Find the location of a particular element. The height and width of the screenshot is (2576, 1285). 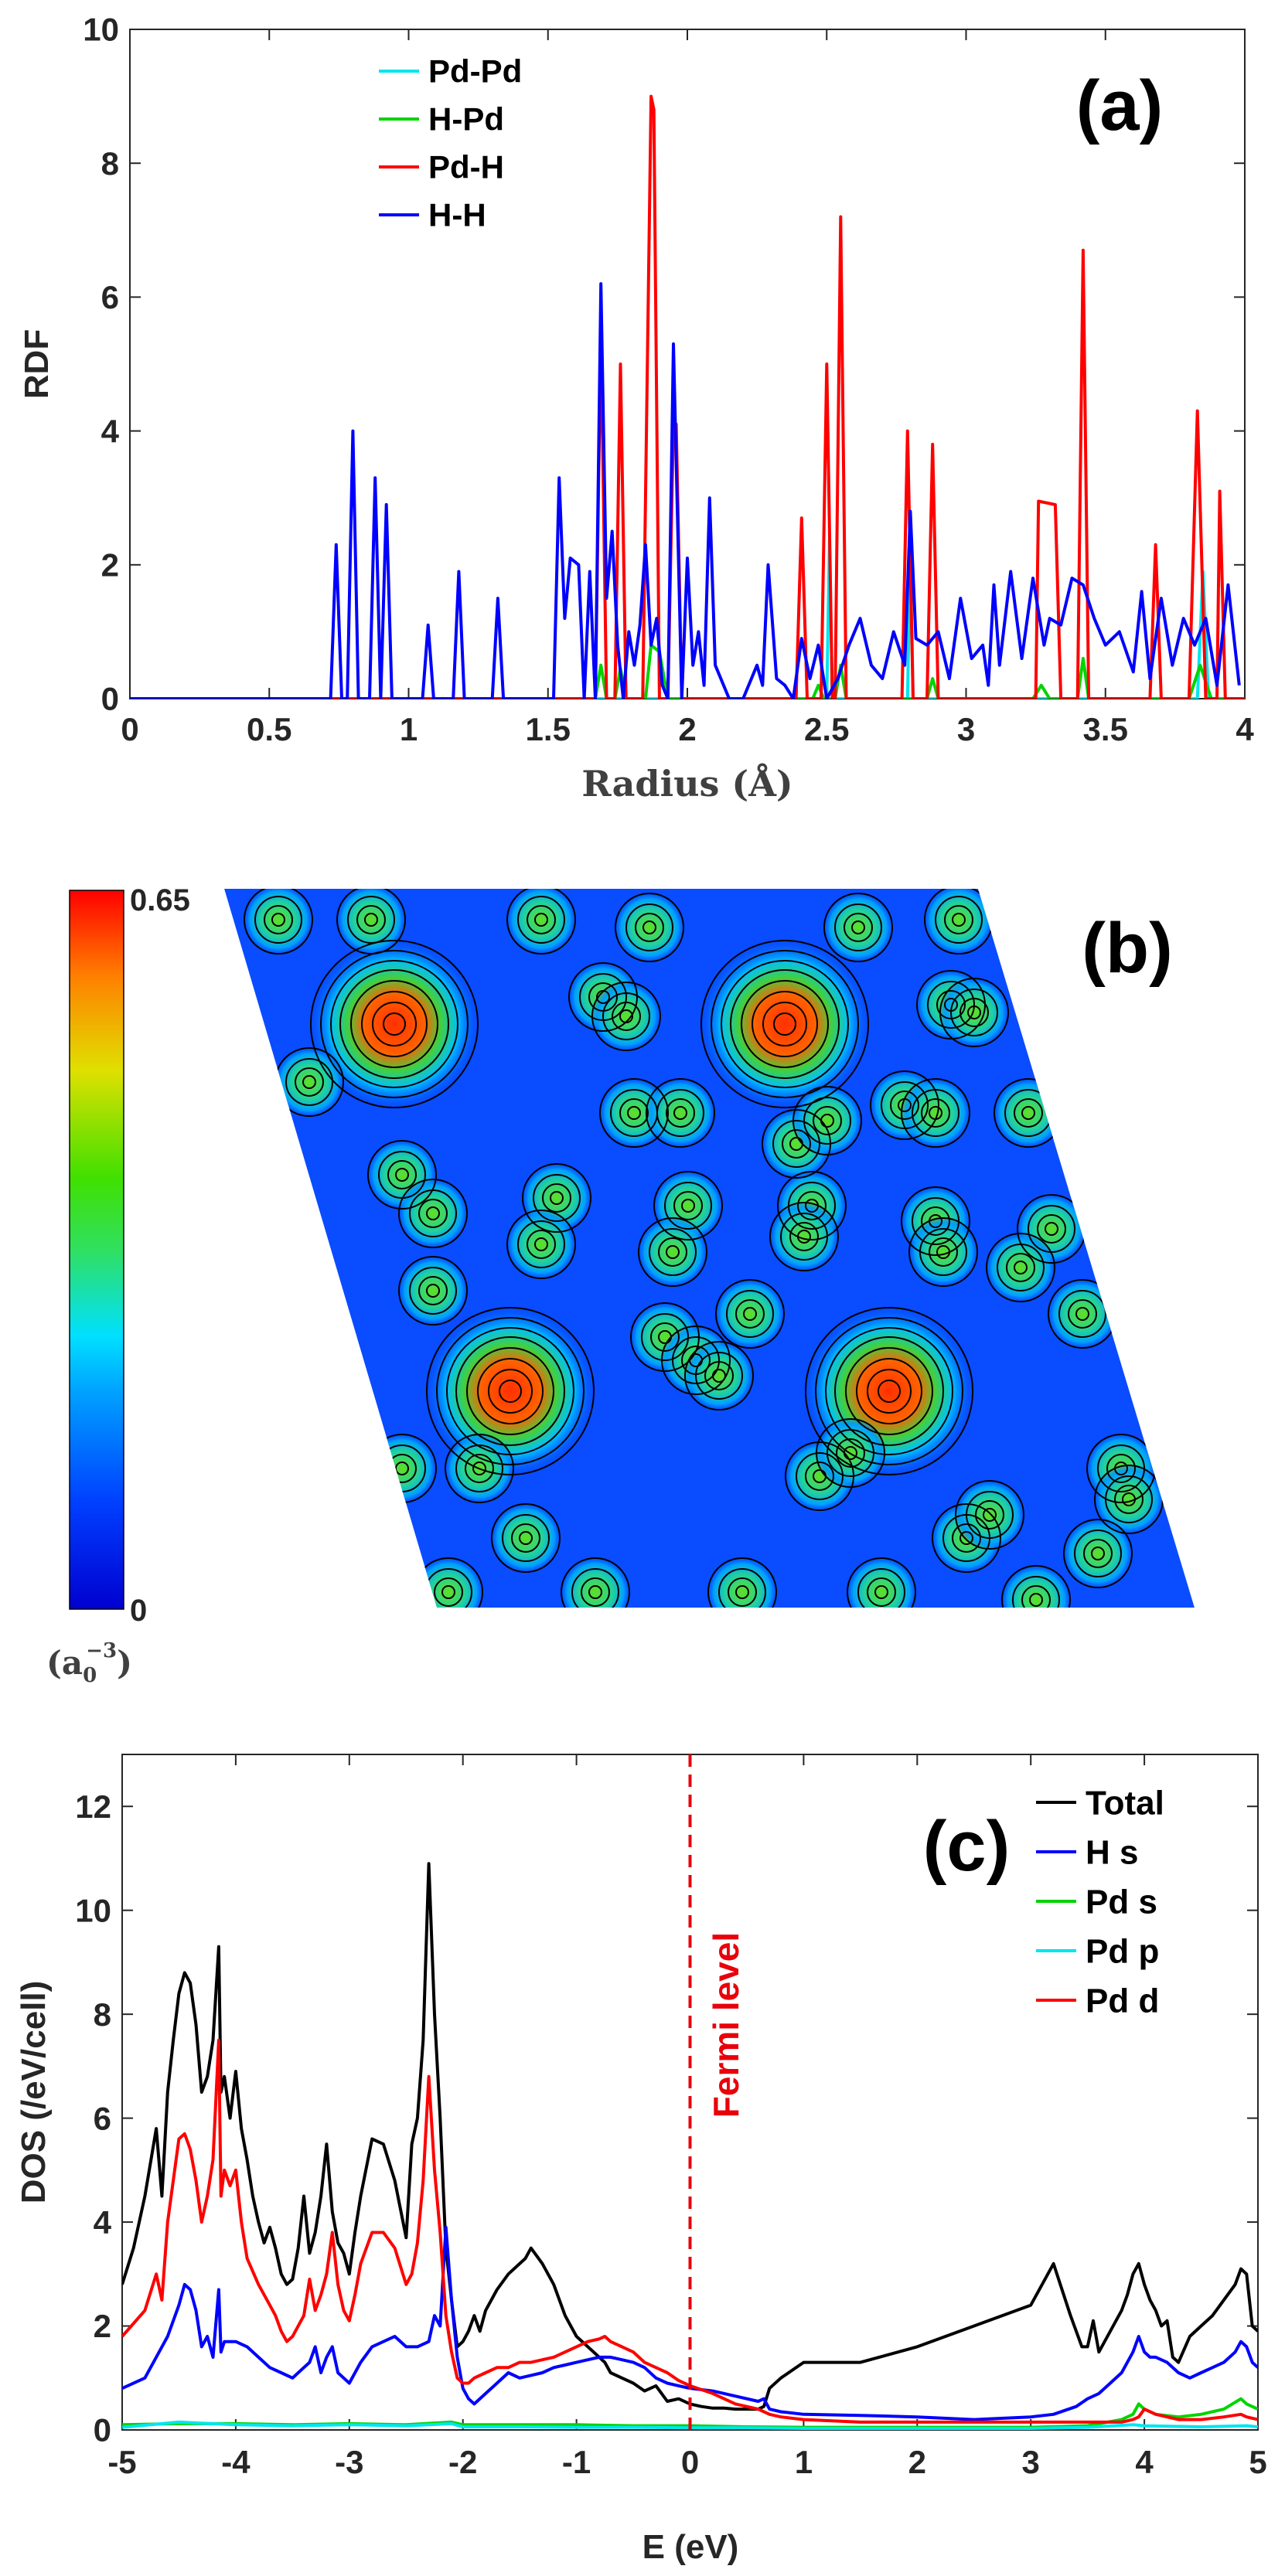

legend-label: H s is located at coordinates (1112, 1852).